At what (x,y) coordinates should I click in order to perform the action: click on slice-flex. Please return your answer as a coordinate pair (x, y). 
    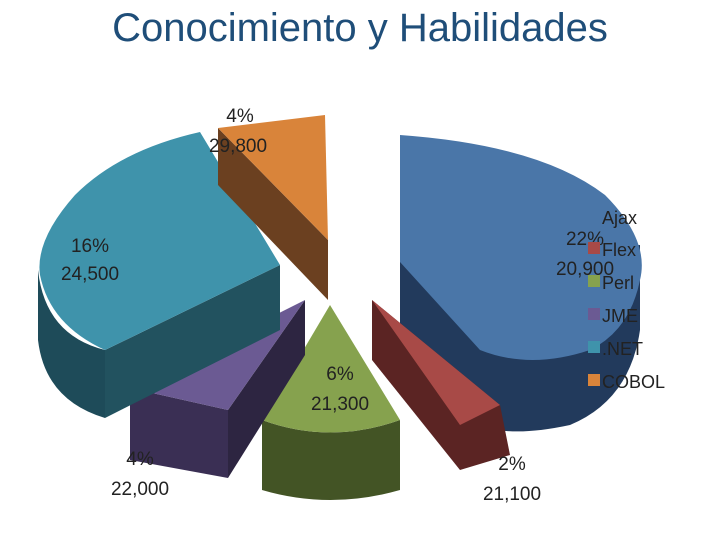
    Looking at the image, I should click on (441, 385).